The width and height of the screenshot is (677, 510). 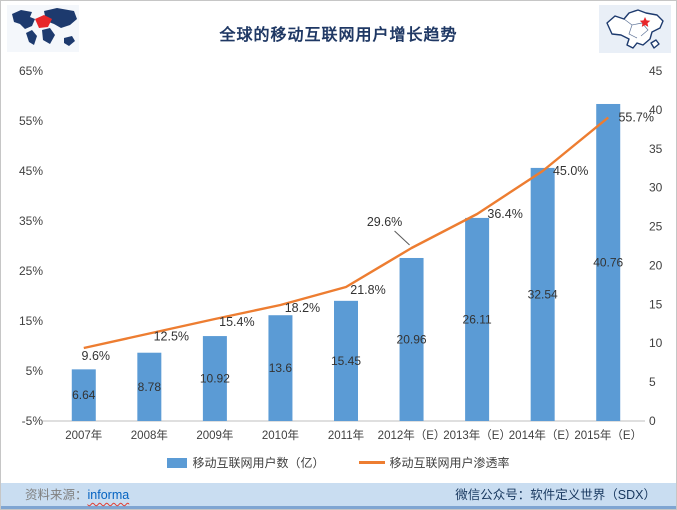 I want to click on right-axis-tick: 25, so click(x=656, y=227).